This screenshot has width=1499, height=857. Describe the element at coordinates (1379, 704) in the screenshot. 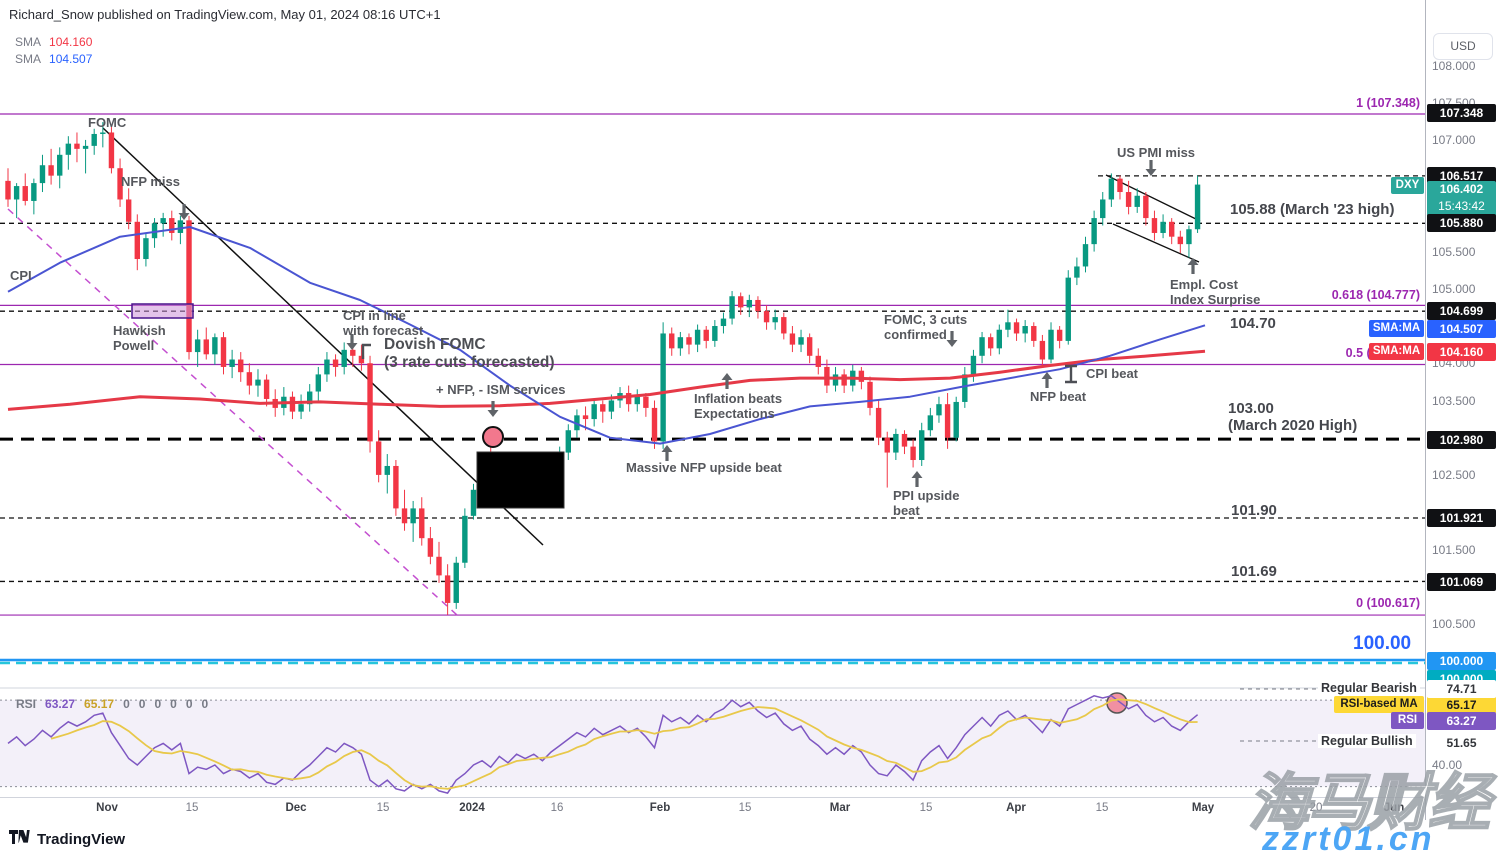

I see `indicator-label-rsi-based-ma: RSI-based MA` at that location.